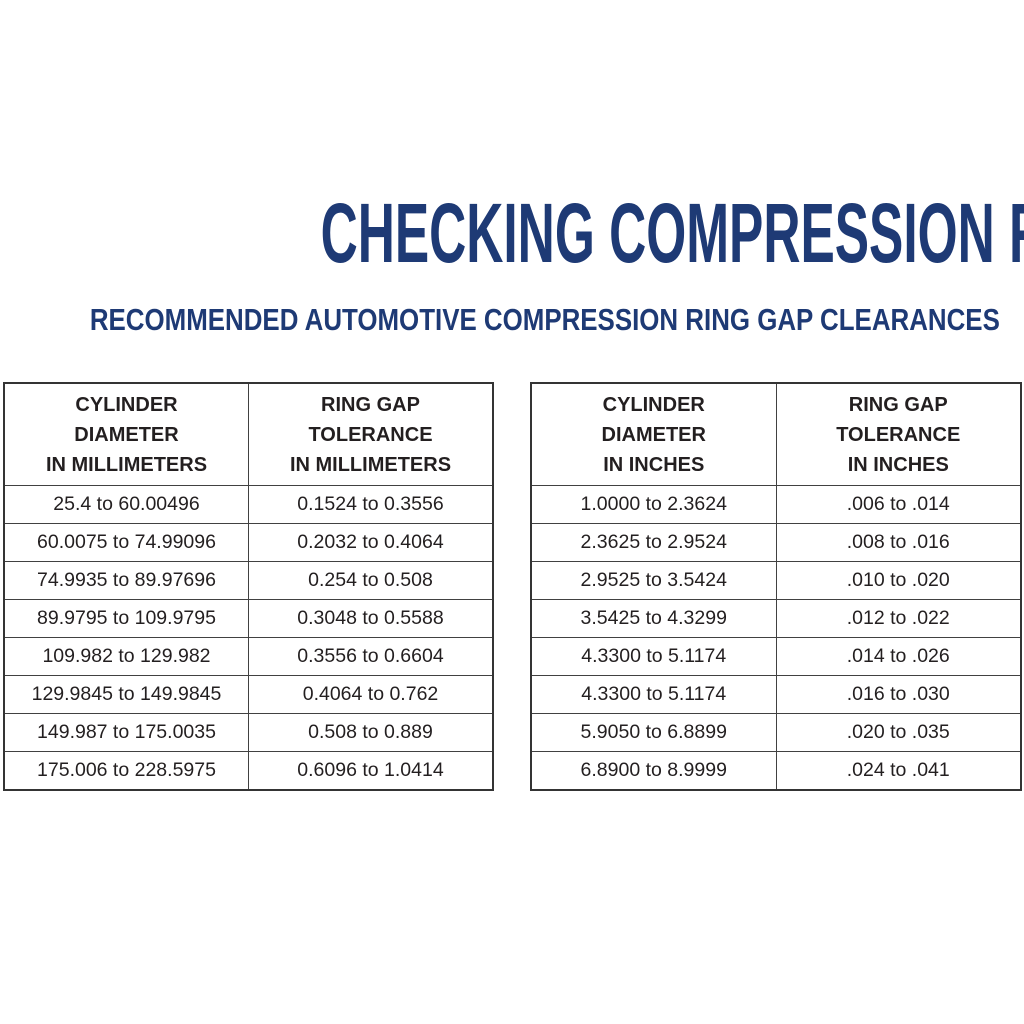  Describe the element at coordinates (126, 656) in the screenshot. I see `table-cell: 109.982 to 129.982` at that location.